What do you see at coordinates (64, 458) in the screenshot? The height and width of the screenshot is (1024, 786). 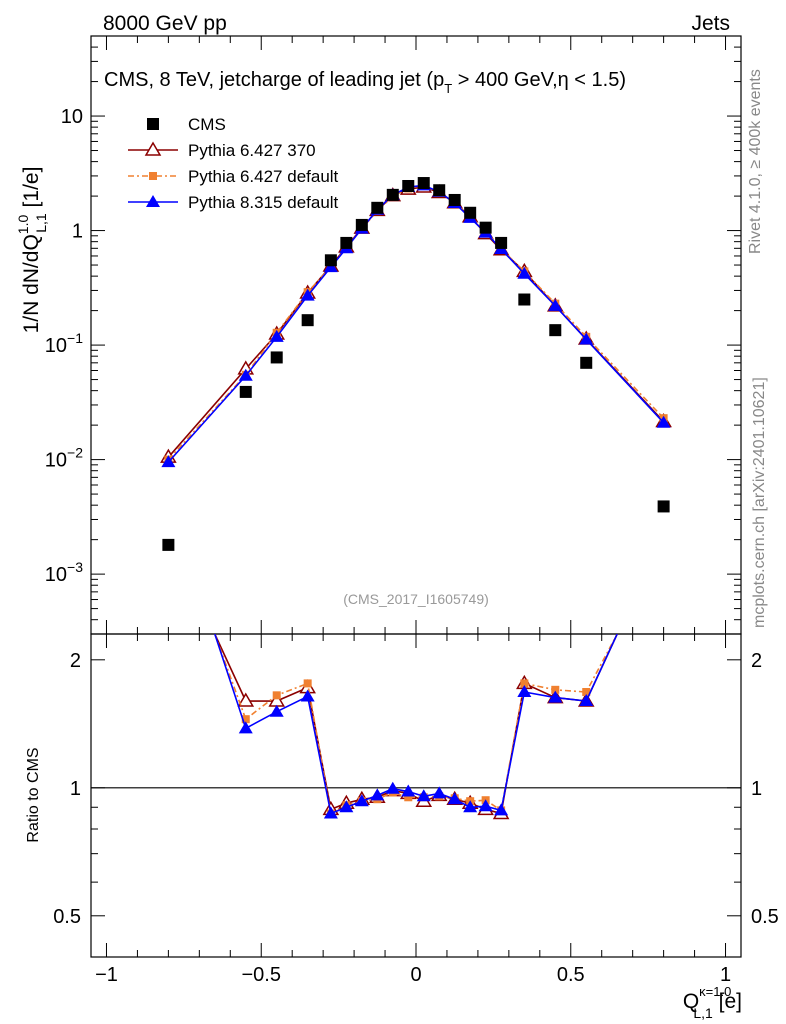 I see `y-tick-label: 10⁻²` at bounding box center [64, 458].